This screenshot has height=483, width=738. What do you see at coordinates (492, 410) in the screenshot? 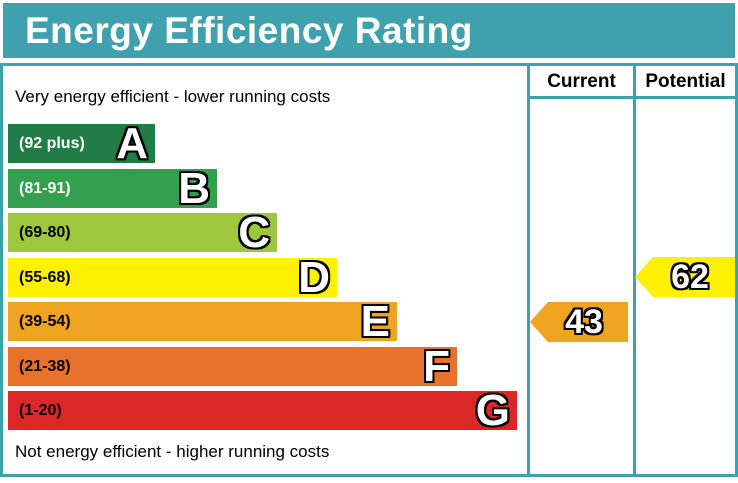
I see `band-g-letter: G` at bounding box center [492, 410].